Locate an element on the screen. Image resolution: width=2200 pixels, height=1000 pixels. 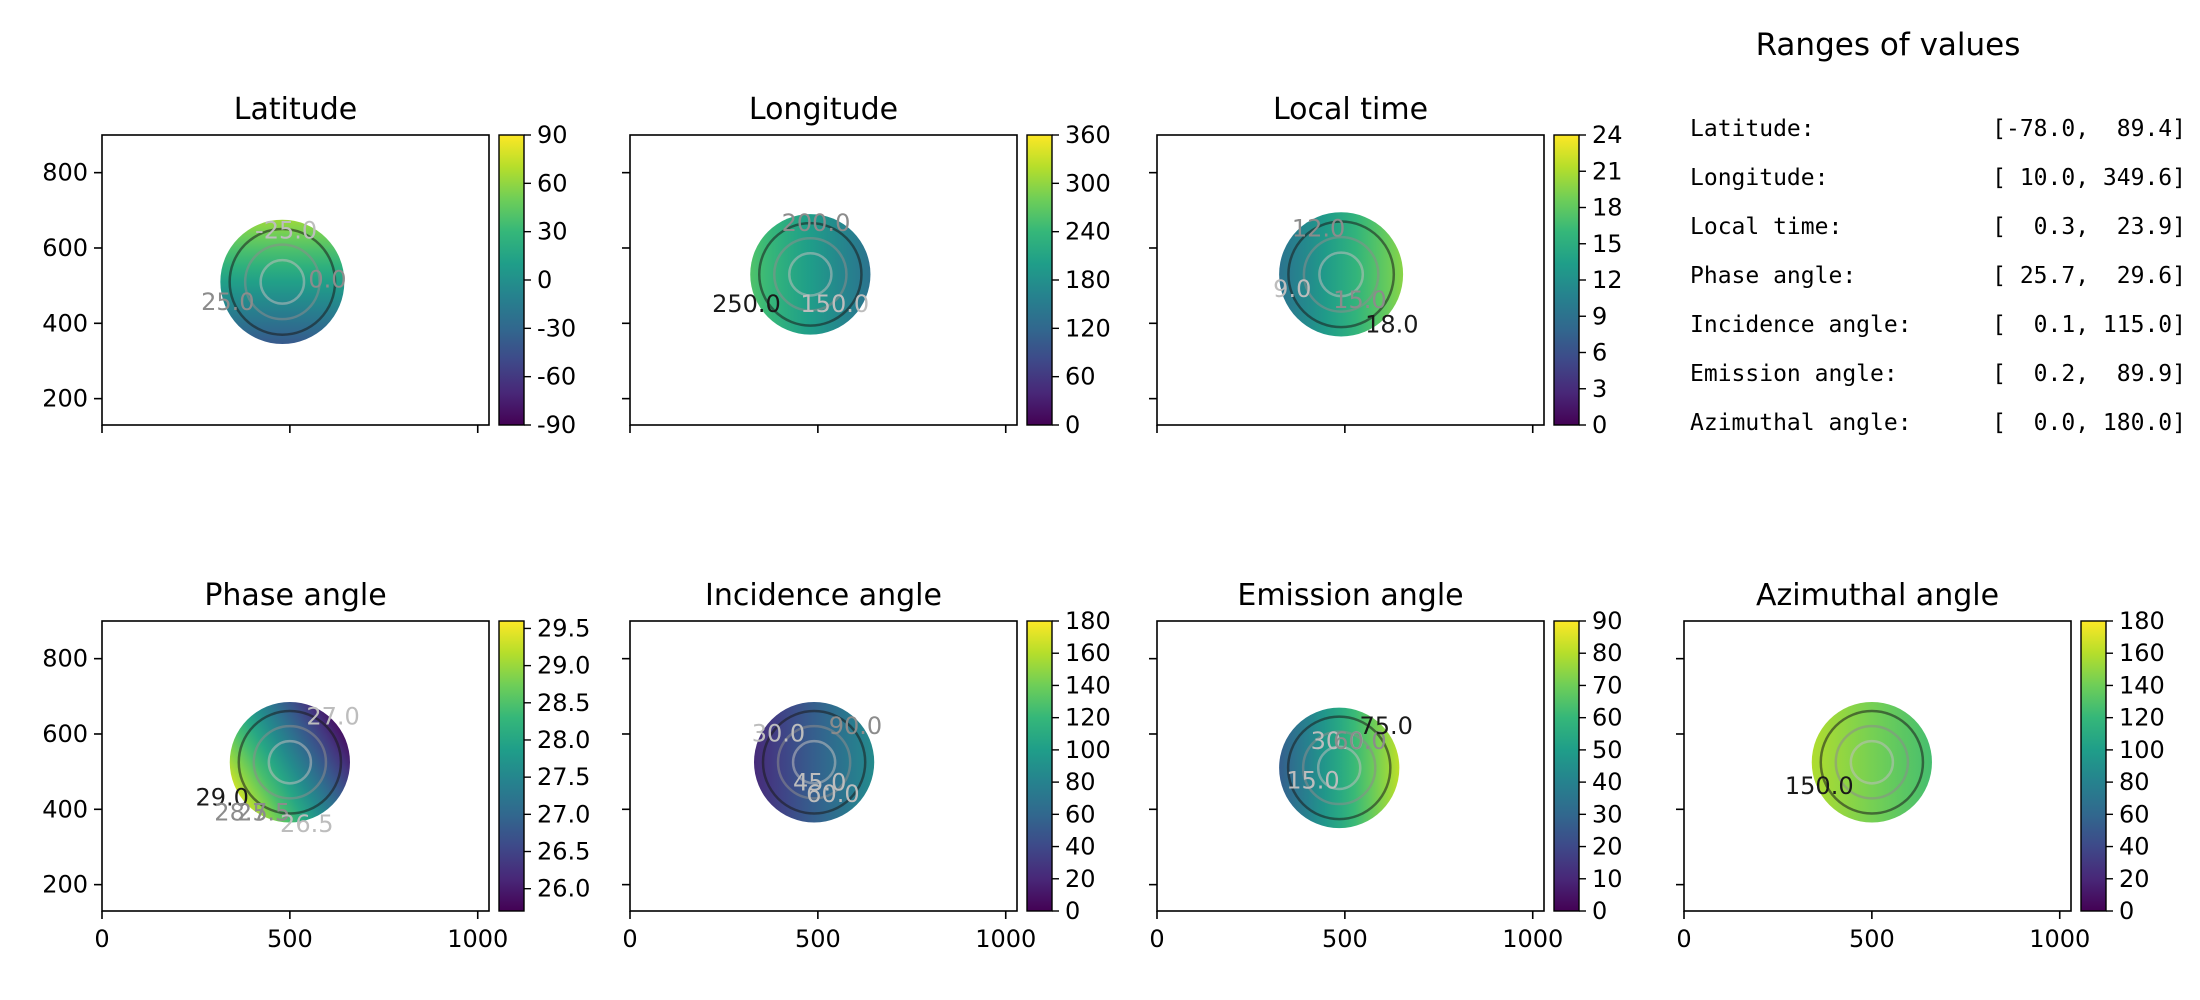
panel-title: Local time is located at coordinates (1350, 109).